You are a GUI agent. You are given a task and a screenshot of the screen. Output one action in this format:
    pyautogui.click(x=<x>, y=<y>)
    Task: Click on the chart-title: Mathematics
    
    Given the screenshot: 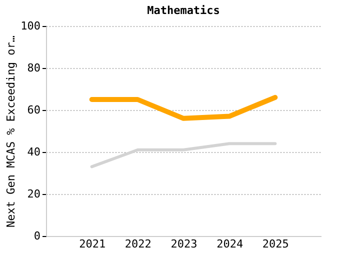 What is the action you would take?
    pyautogui.click(x=183, y=10)
    